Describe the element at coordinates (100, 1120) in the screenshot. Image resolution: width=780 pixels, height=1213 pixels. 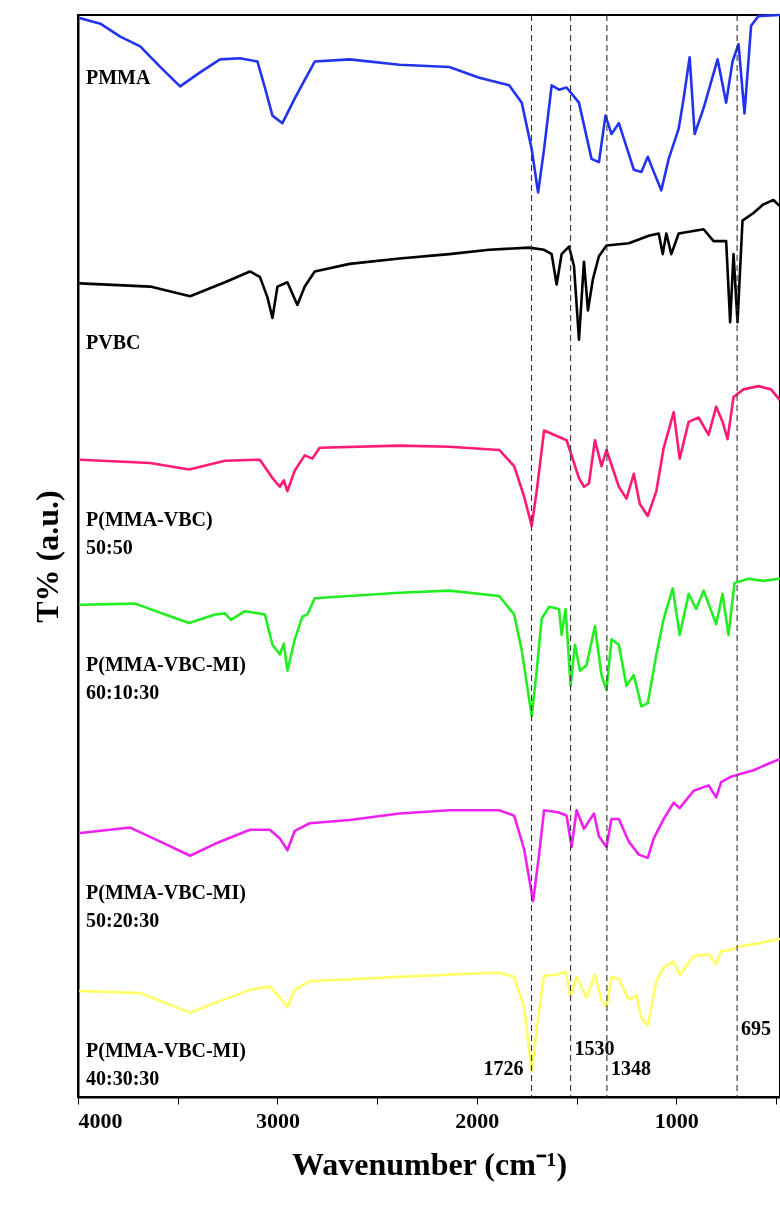
I see `x-tick-label: 4000` at that location.